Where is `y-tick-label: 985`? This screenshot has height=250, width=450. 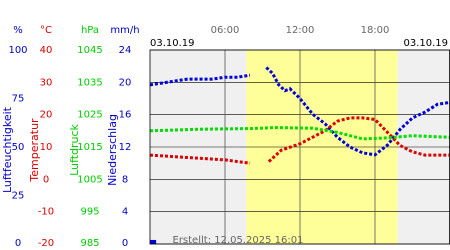 y-tick-label: 985 is located at coordinates (89, 243).